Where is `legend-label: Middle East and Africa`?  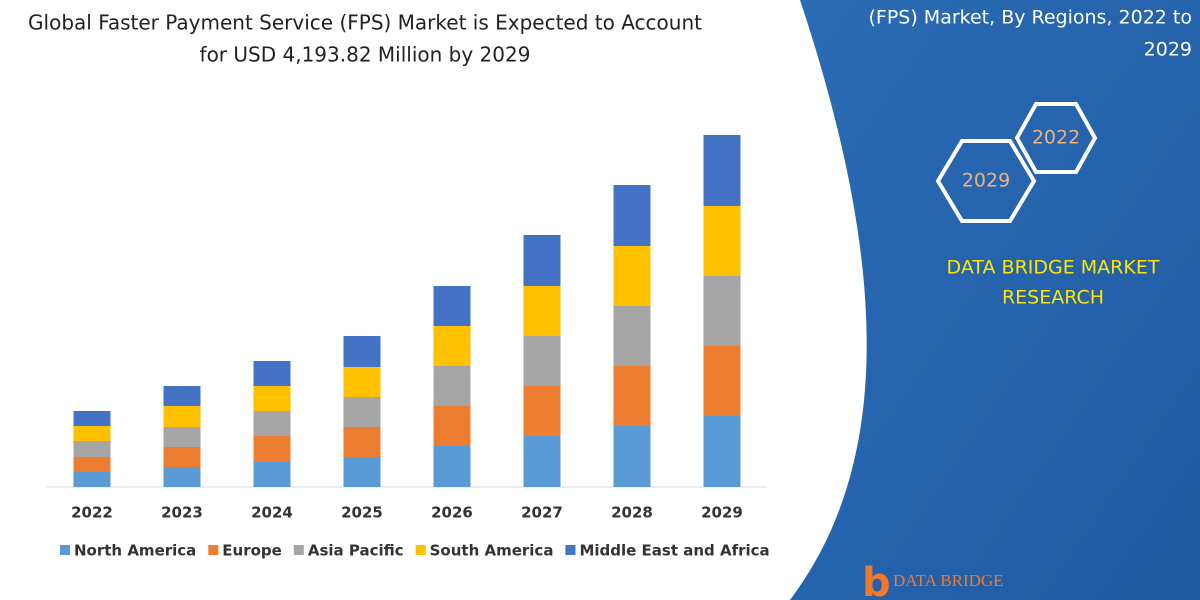 legend-label: Middle East and Africa is located at coordinates (674, 551).